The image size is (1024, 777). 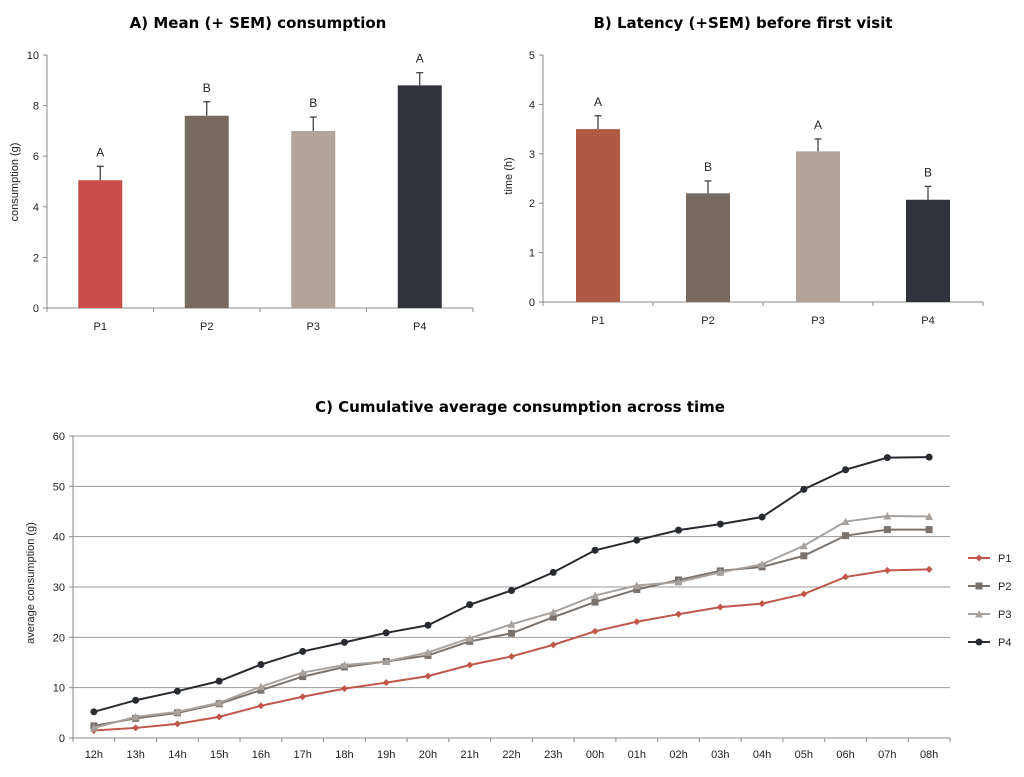 I want to click on y-tick-label: 60, so click(x=59, y=437).